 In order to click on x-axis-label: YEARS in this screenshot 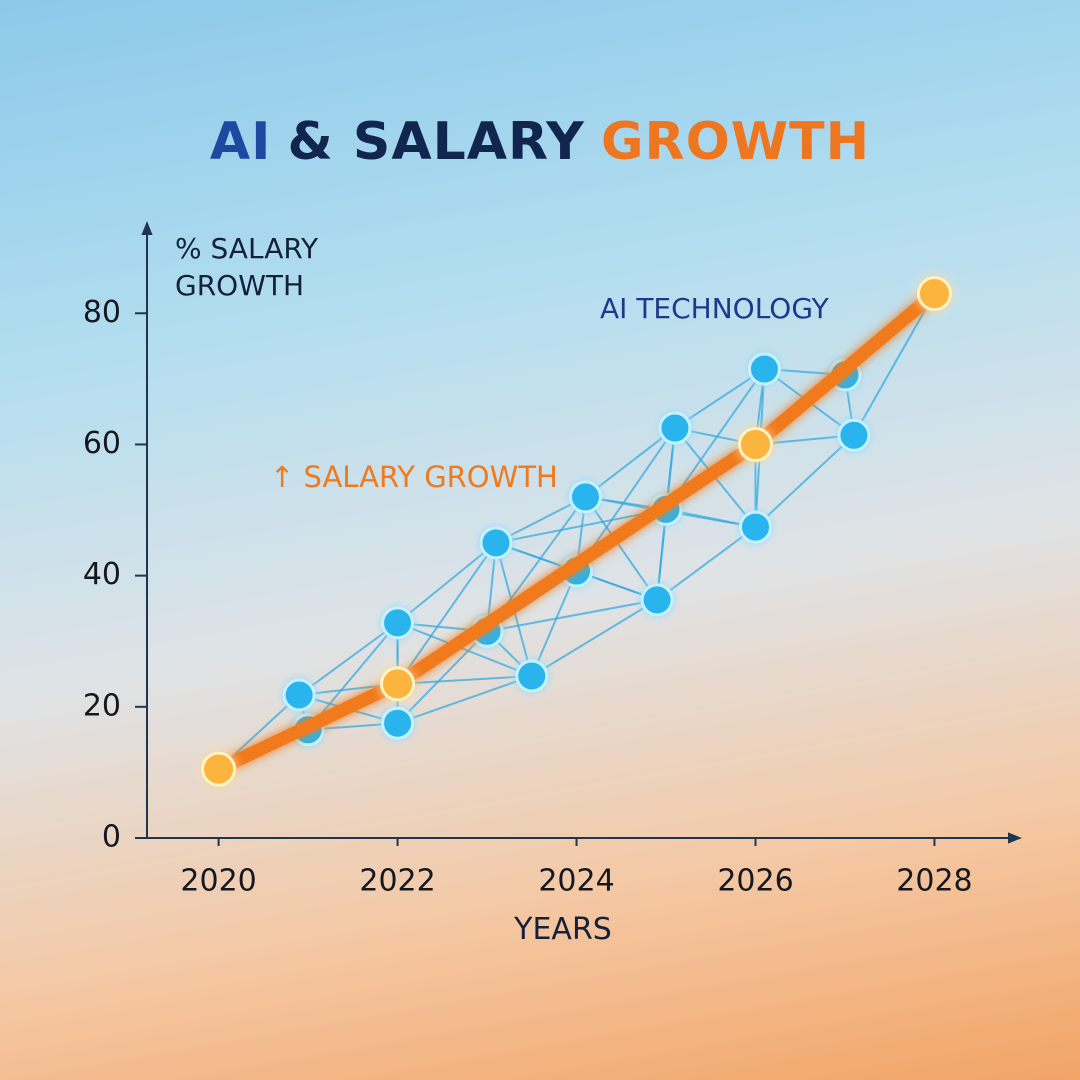, I will do `click(563, 929)`.